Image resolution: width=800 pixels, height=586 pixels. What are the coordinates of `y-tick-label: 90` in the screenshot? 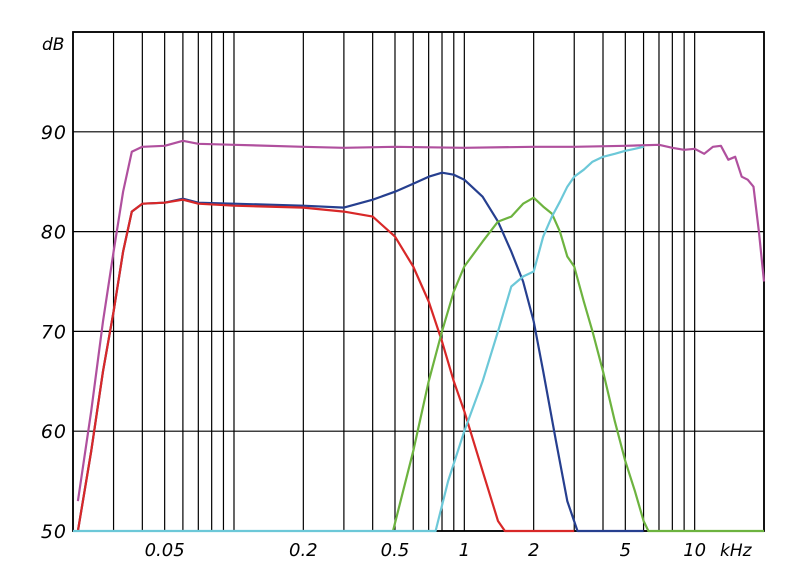 It's located at (54, 133).